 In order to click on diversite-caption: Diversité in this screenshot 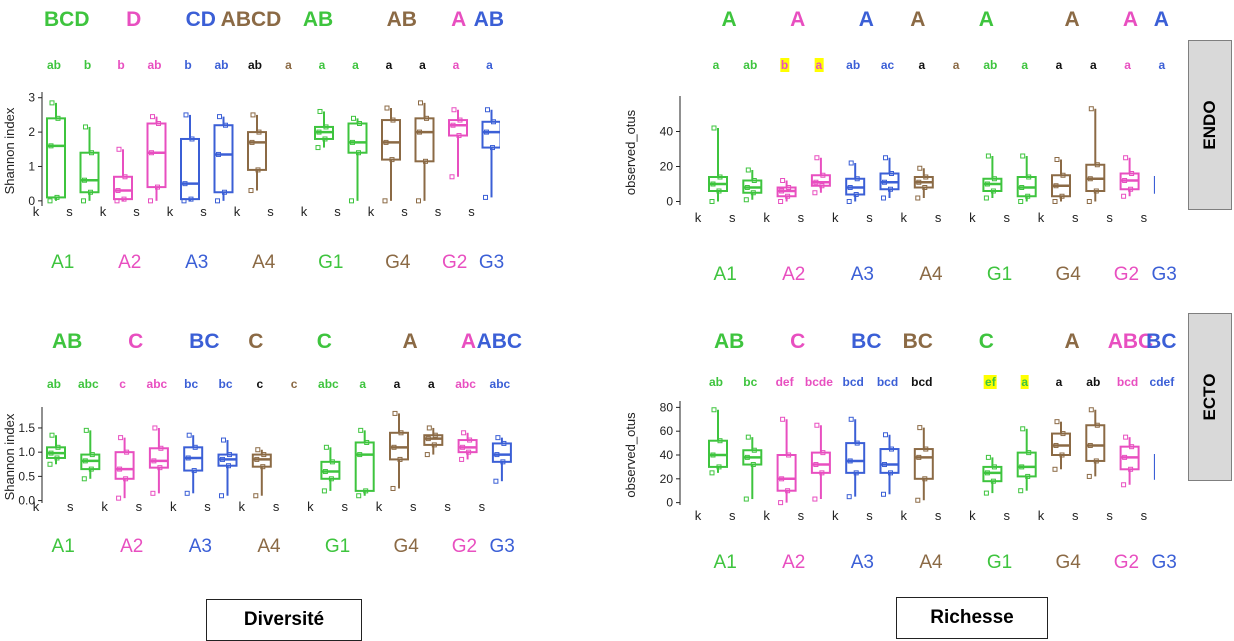, I will do `click(284, 619)`.